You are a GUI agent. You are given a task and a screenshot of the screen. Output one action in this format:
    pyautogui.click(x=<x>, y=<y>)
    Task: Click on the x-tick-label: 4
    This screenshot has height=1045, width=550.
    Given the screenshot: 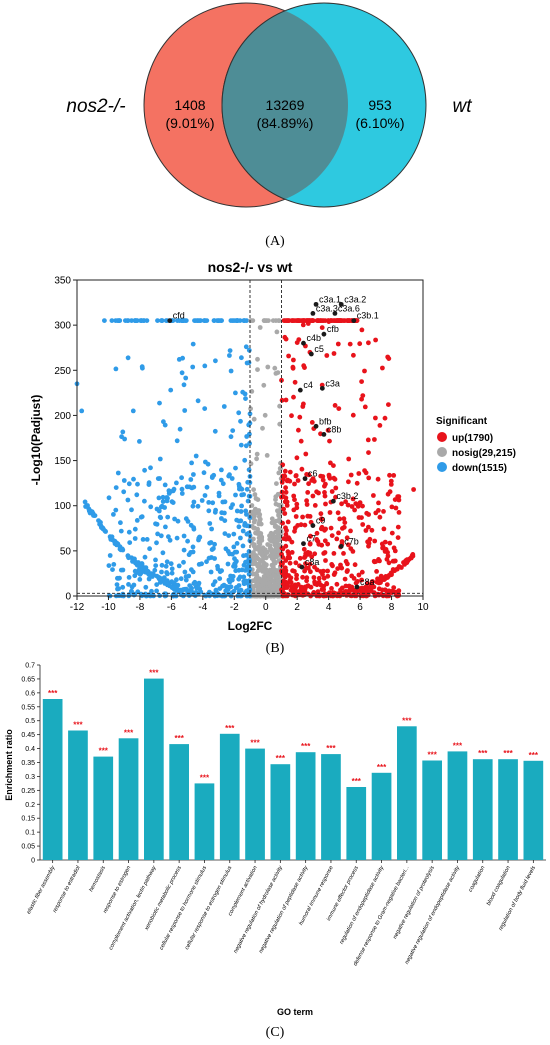 What is the action you would take?
    pyautogui.click(x=329, y=607)
    